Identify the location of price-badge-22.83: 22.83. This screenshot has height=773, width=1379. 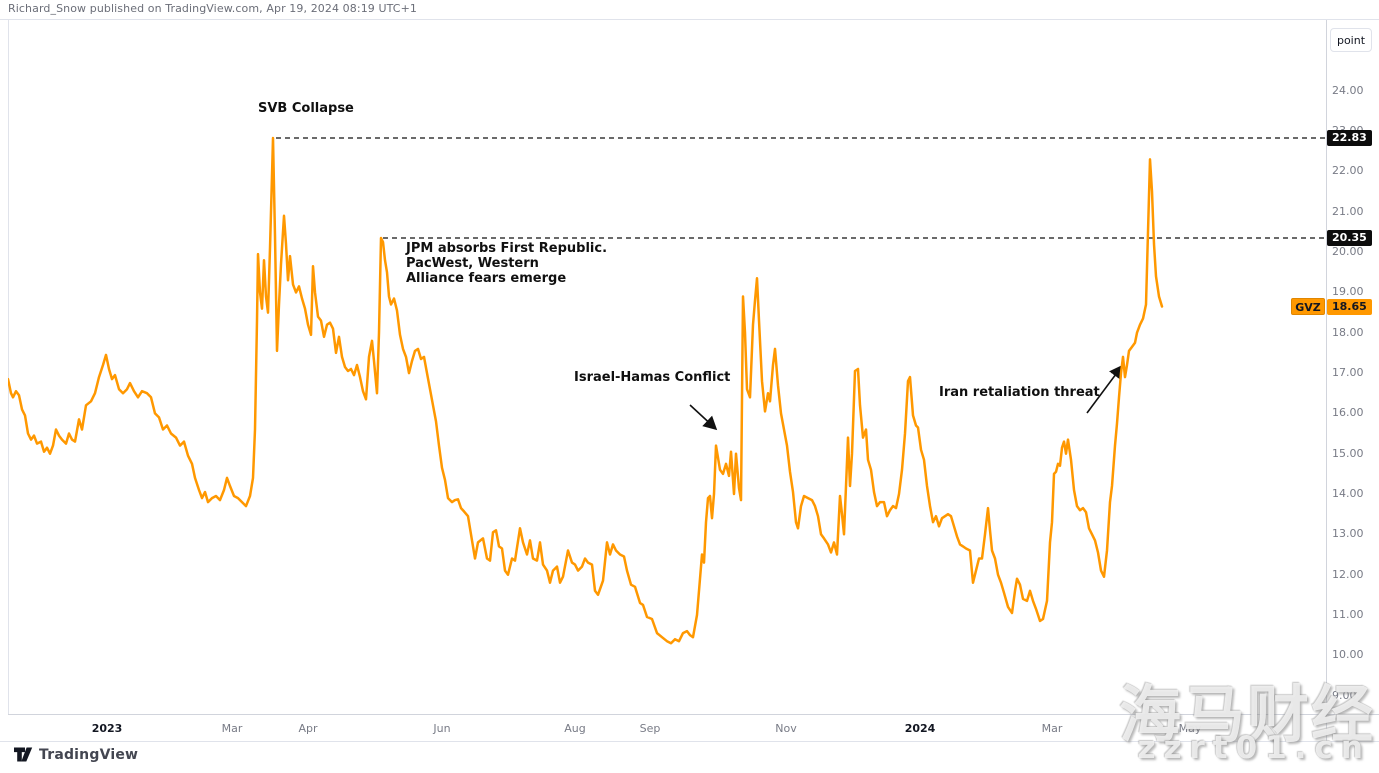
(1349, 138).